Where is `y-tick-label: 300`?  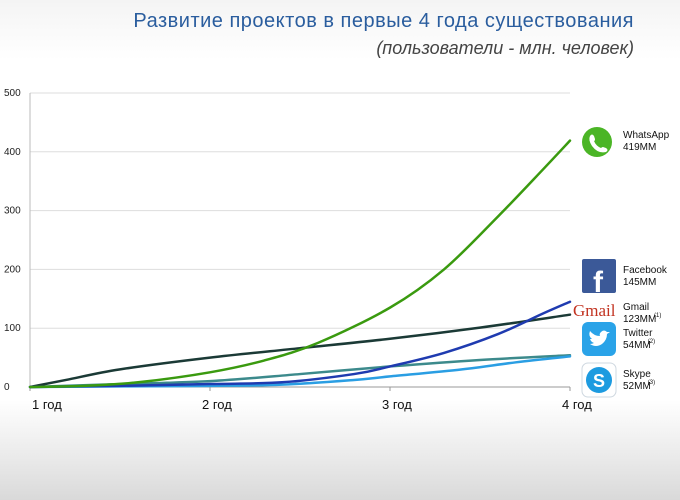
y-tick-label: 300 is located at coordinates (12, 211).